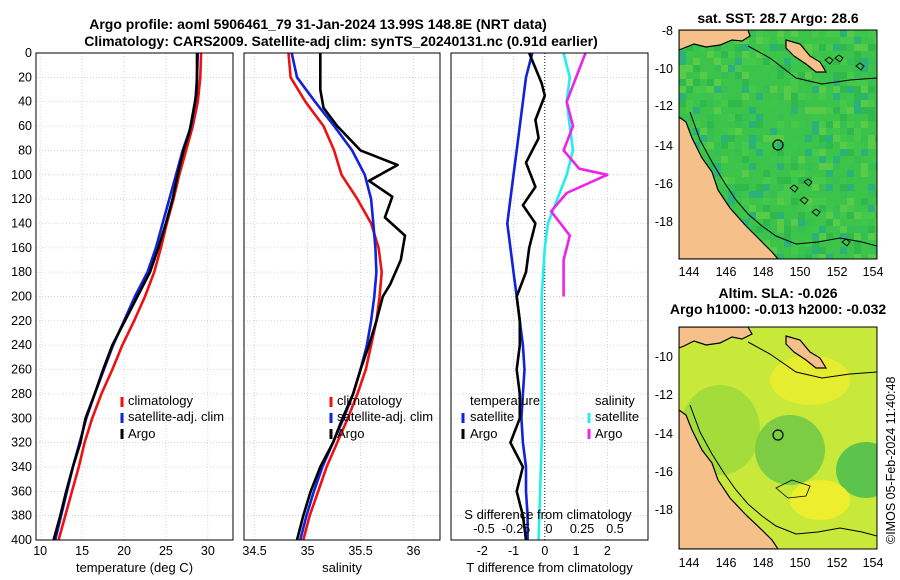  Describe the element at coordinates (381, 417) in the screenshot. I see `salinity-legend: climatology satellite-adj. clim Argo` at that location.